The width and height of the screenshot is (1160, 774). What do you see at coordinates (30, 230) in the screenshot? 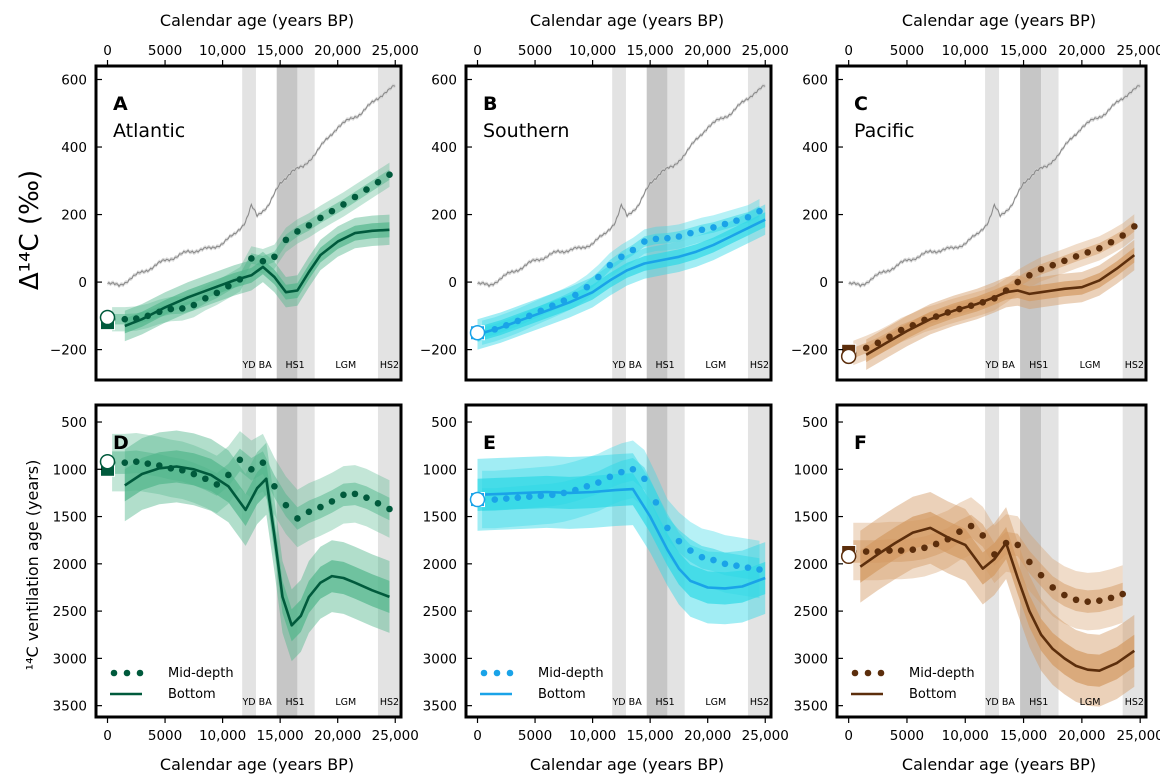
I see `y-axis-title-top: Δ¹⁴C (‰)` at bounding box center [30, 230].